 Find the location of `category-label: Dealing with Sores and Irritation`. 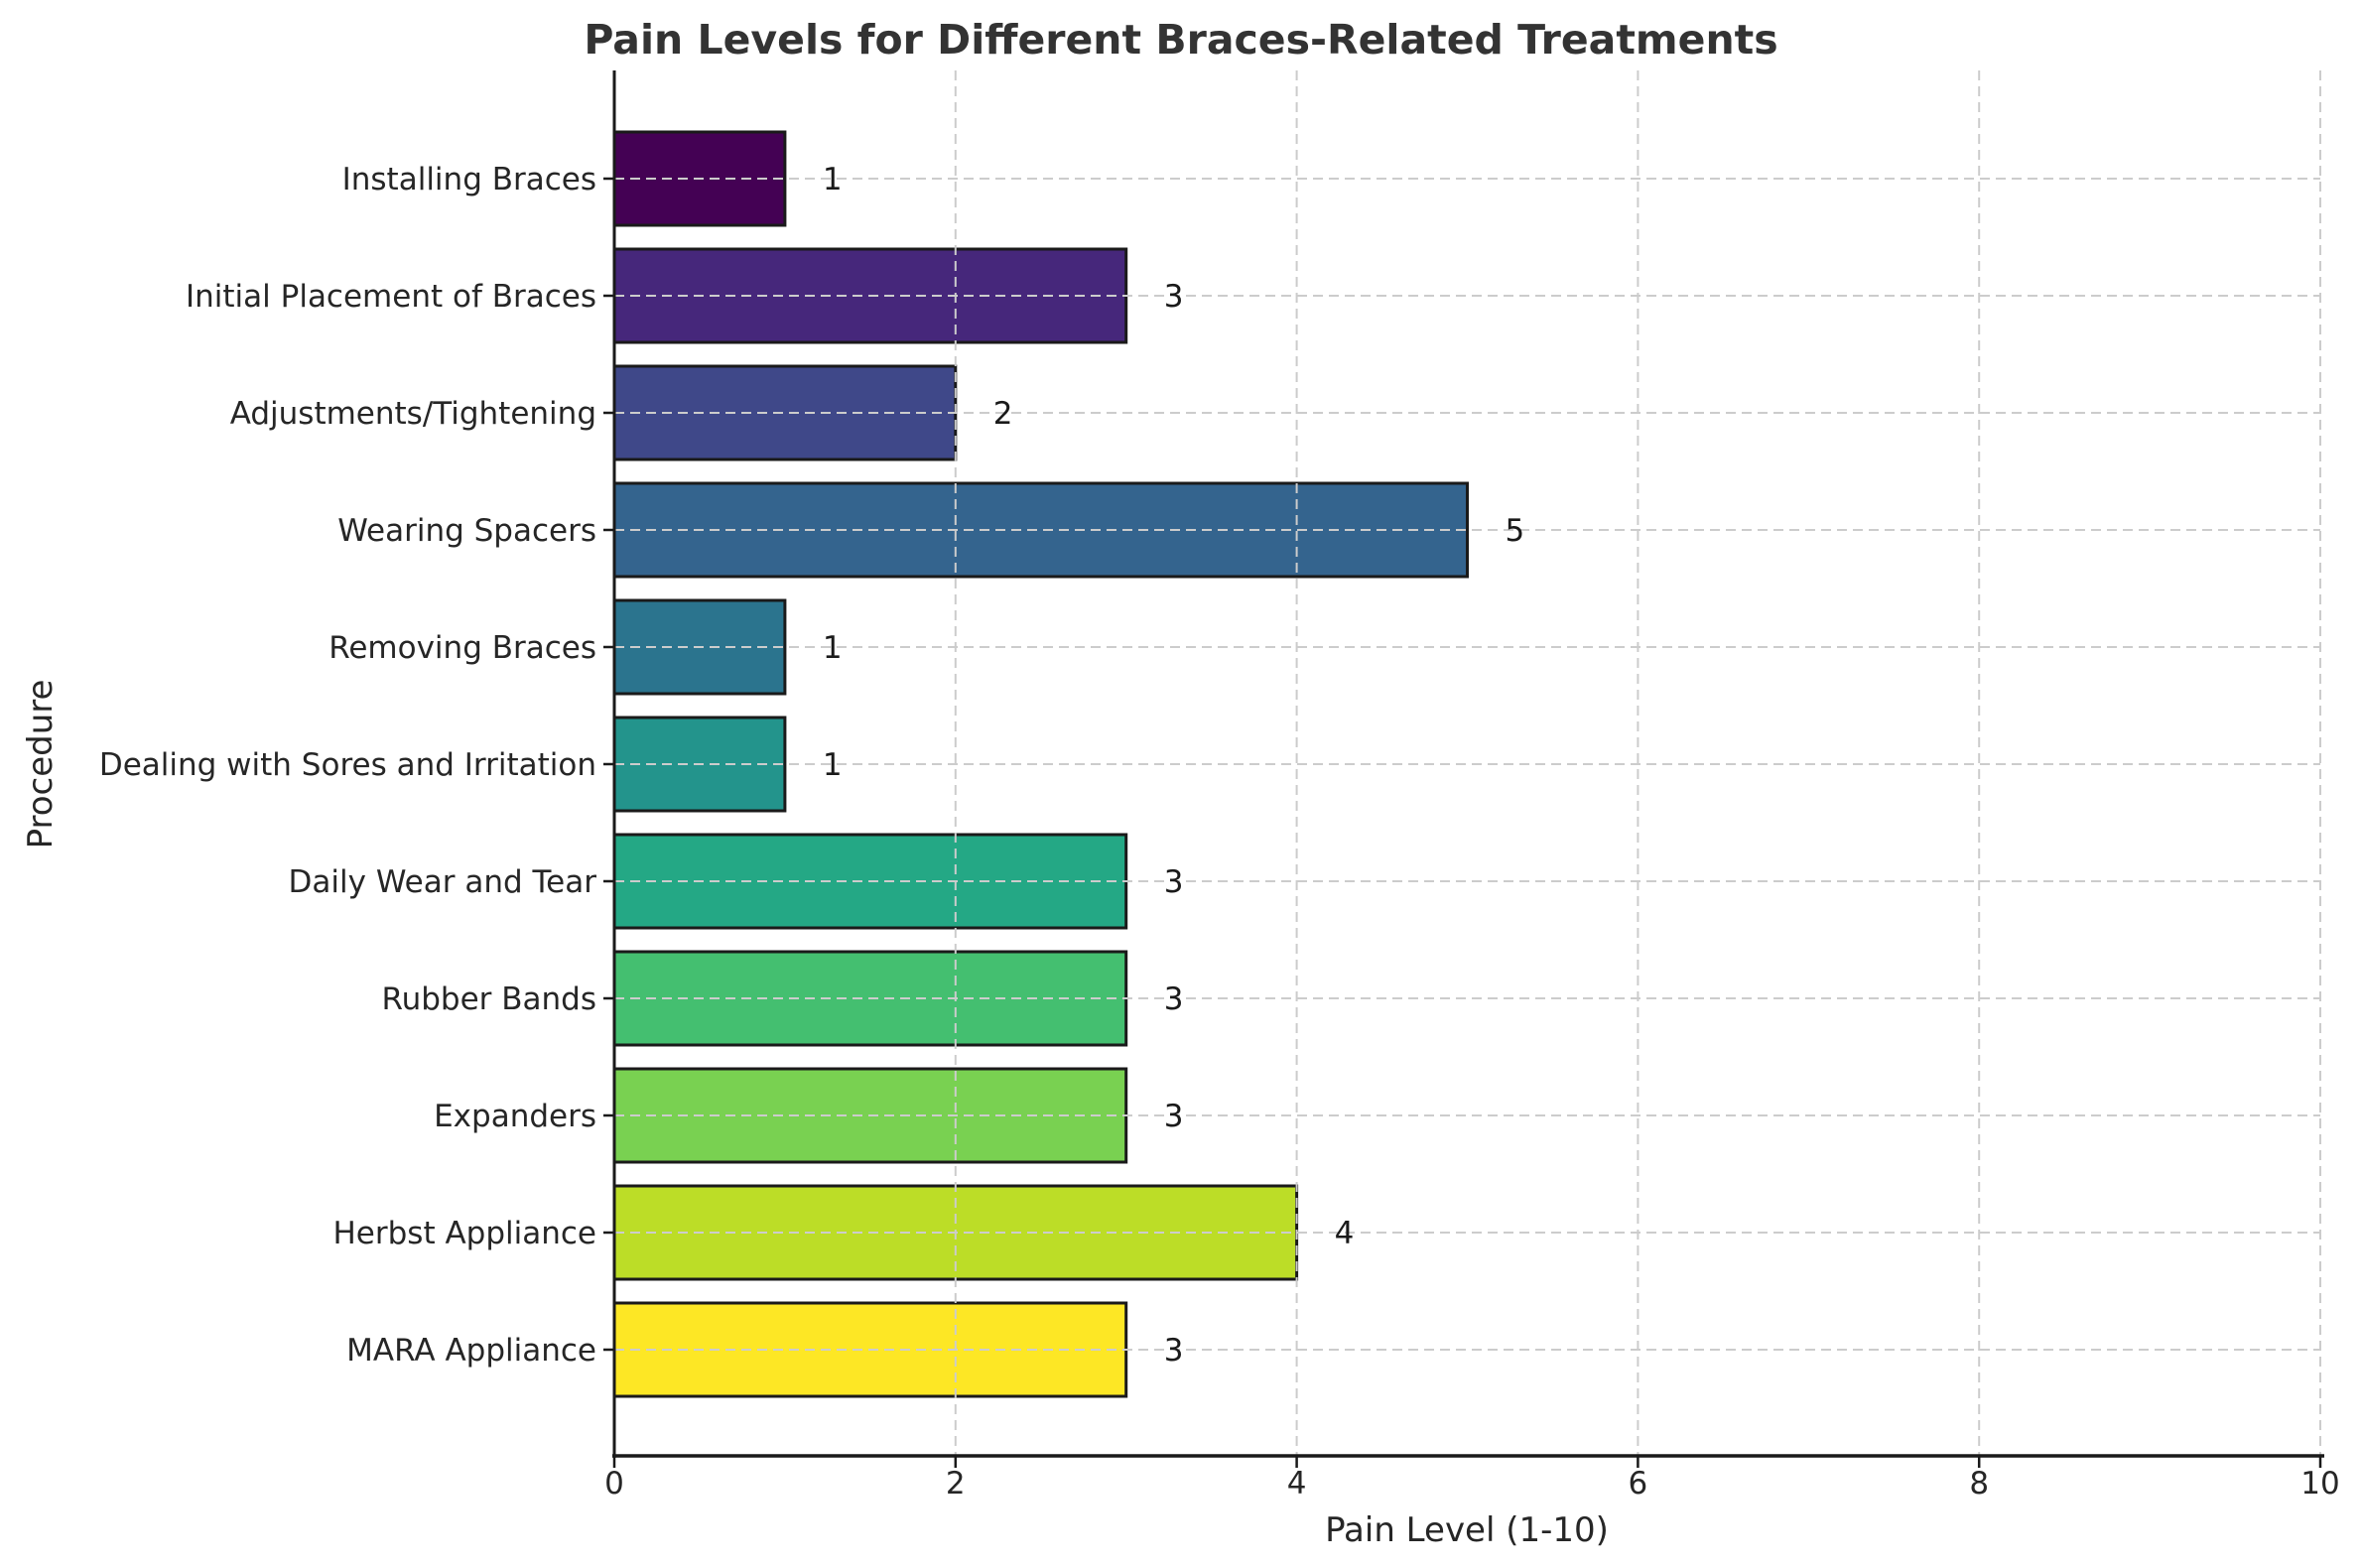

category-label: Dealing with Sores and Irritation is located at coordinates (347, 765).